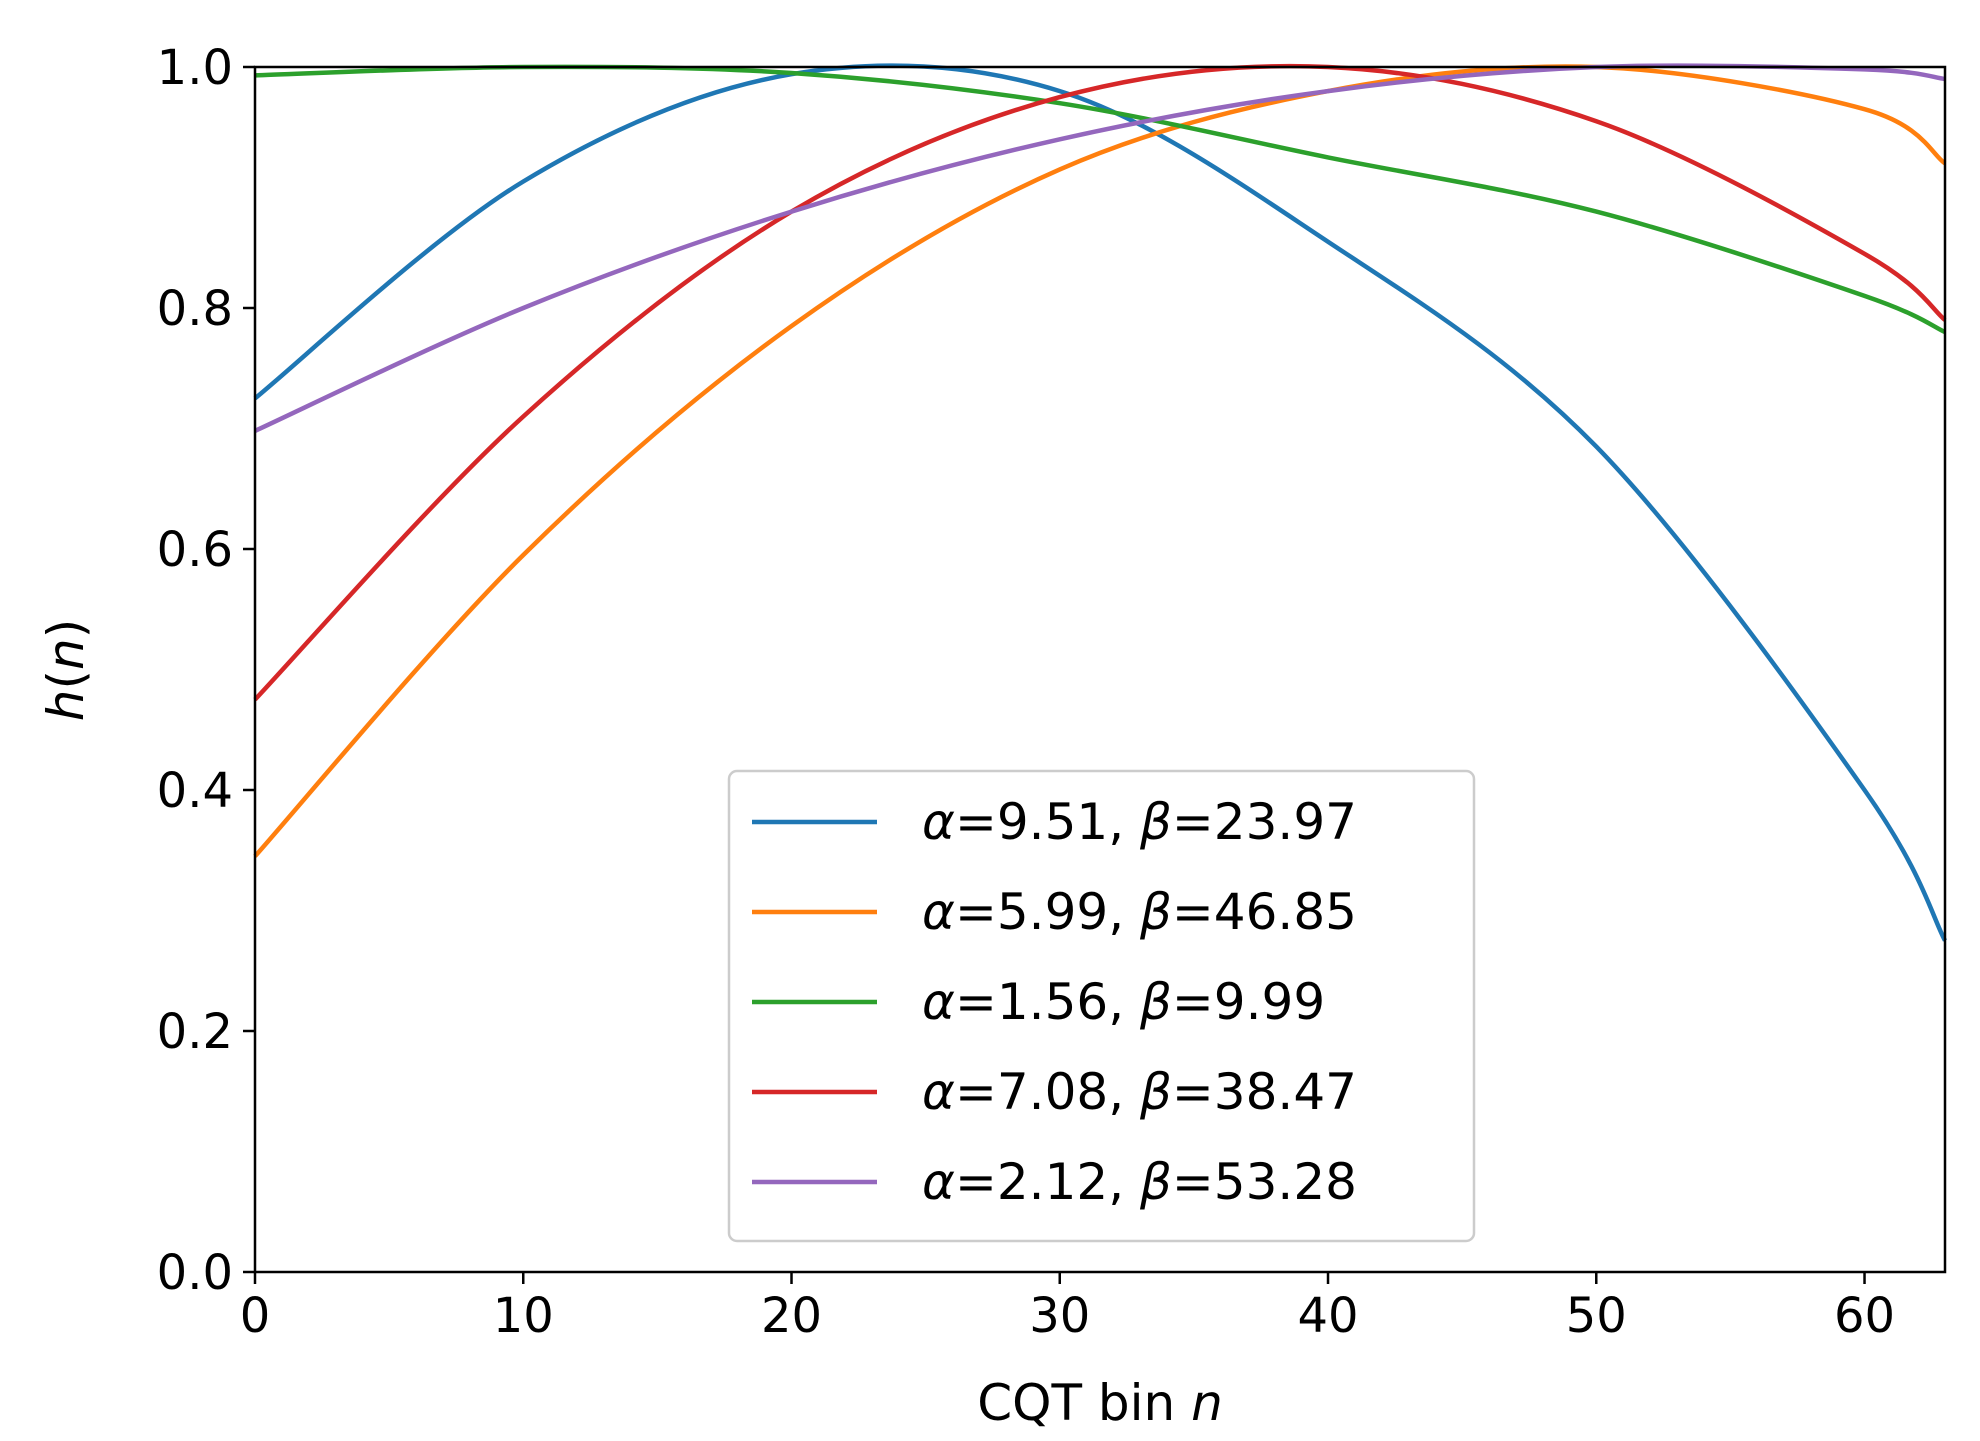 The height and width of the screenshot is (1441, 1980). Describe the element at coordinates (1864, 1316) in the screenshot. I see `x-tick-label: 60` at that location.